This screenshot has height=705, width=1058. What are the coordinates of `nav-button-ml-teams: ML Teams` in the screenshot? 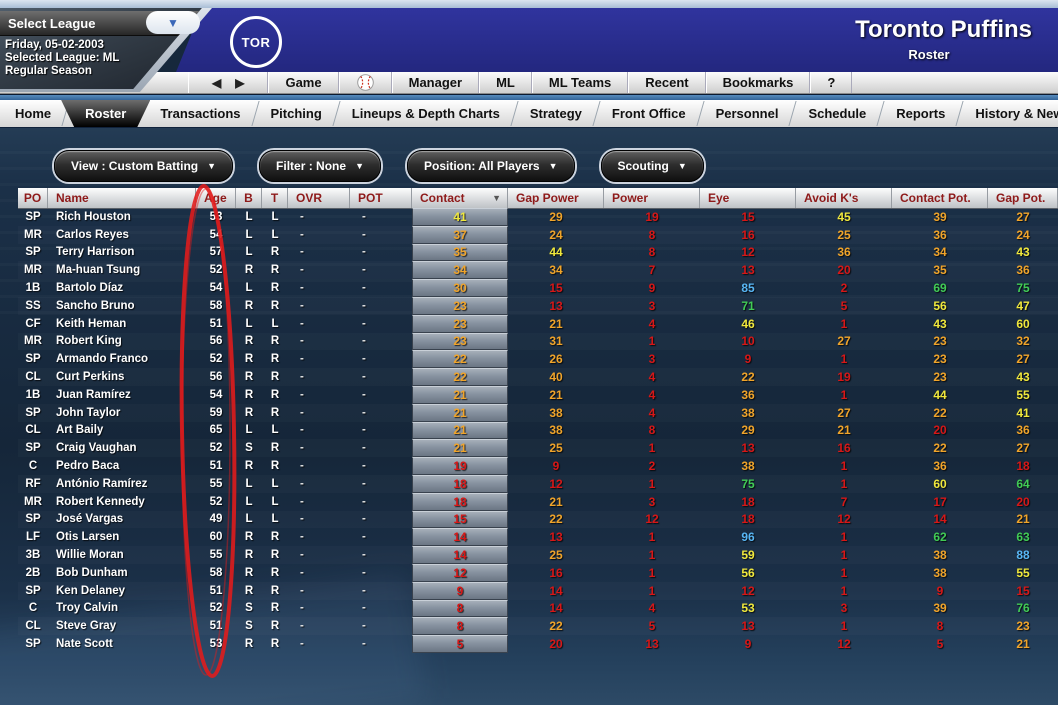 It's located at (580, 82).